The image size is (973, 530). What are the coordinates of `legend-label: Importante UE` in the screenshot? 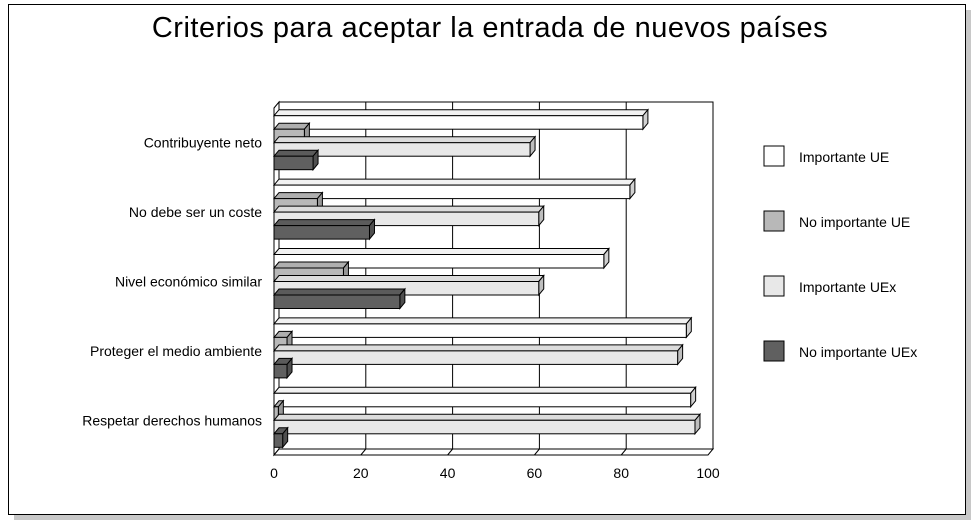 It's located at (844, 157).